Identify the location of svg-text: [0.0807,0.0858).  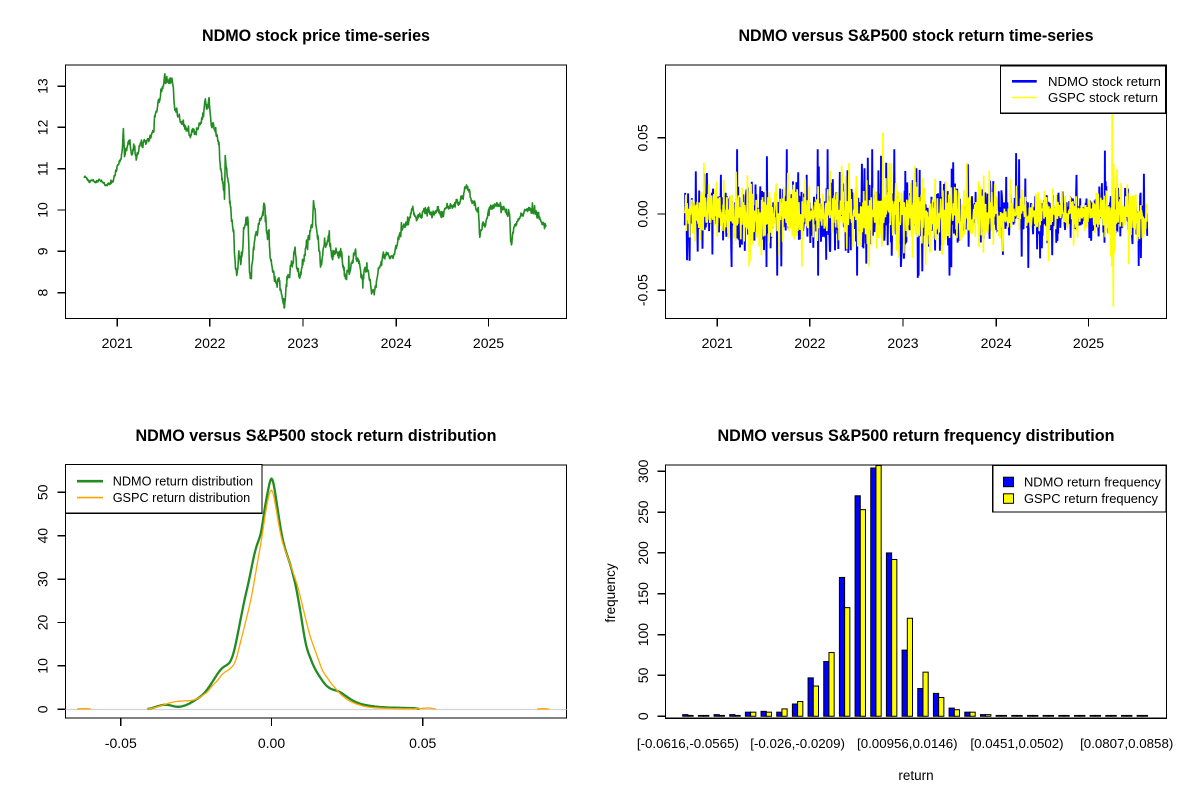
(1126, 743).